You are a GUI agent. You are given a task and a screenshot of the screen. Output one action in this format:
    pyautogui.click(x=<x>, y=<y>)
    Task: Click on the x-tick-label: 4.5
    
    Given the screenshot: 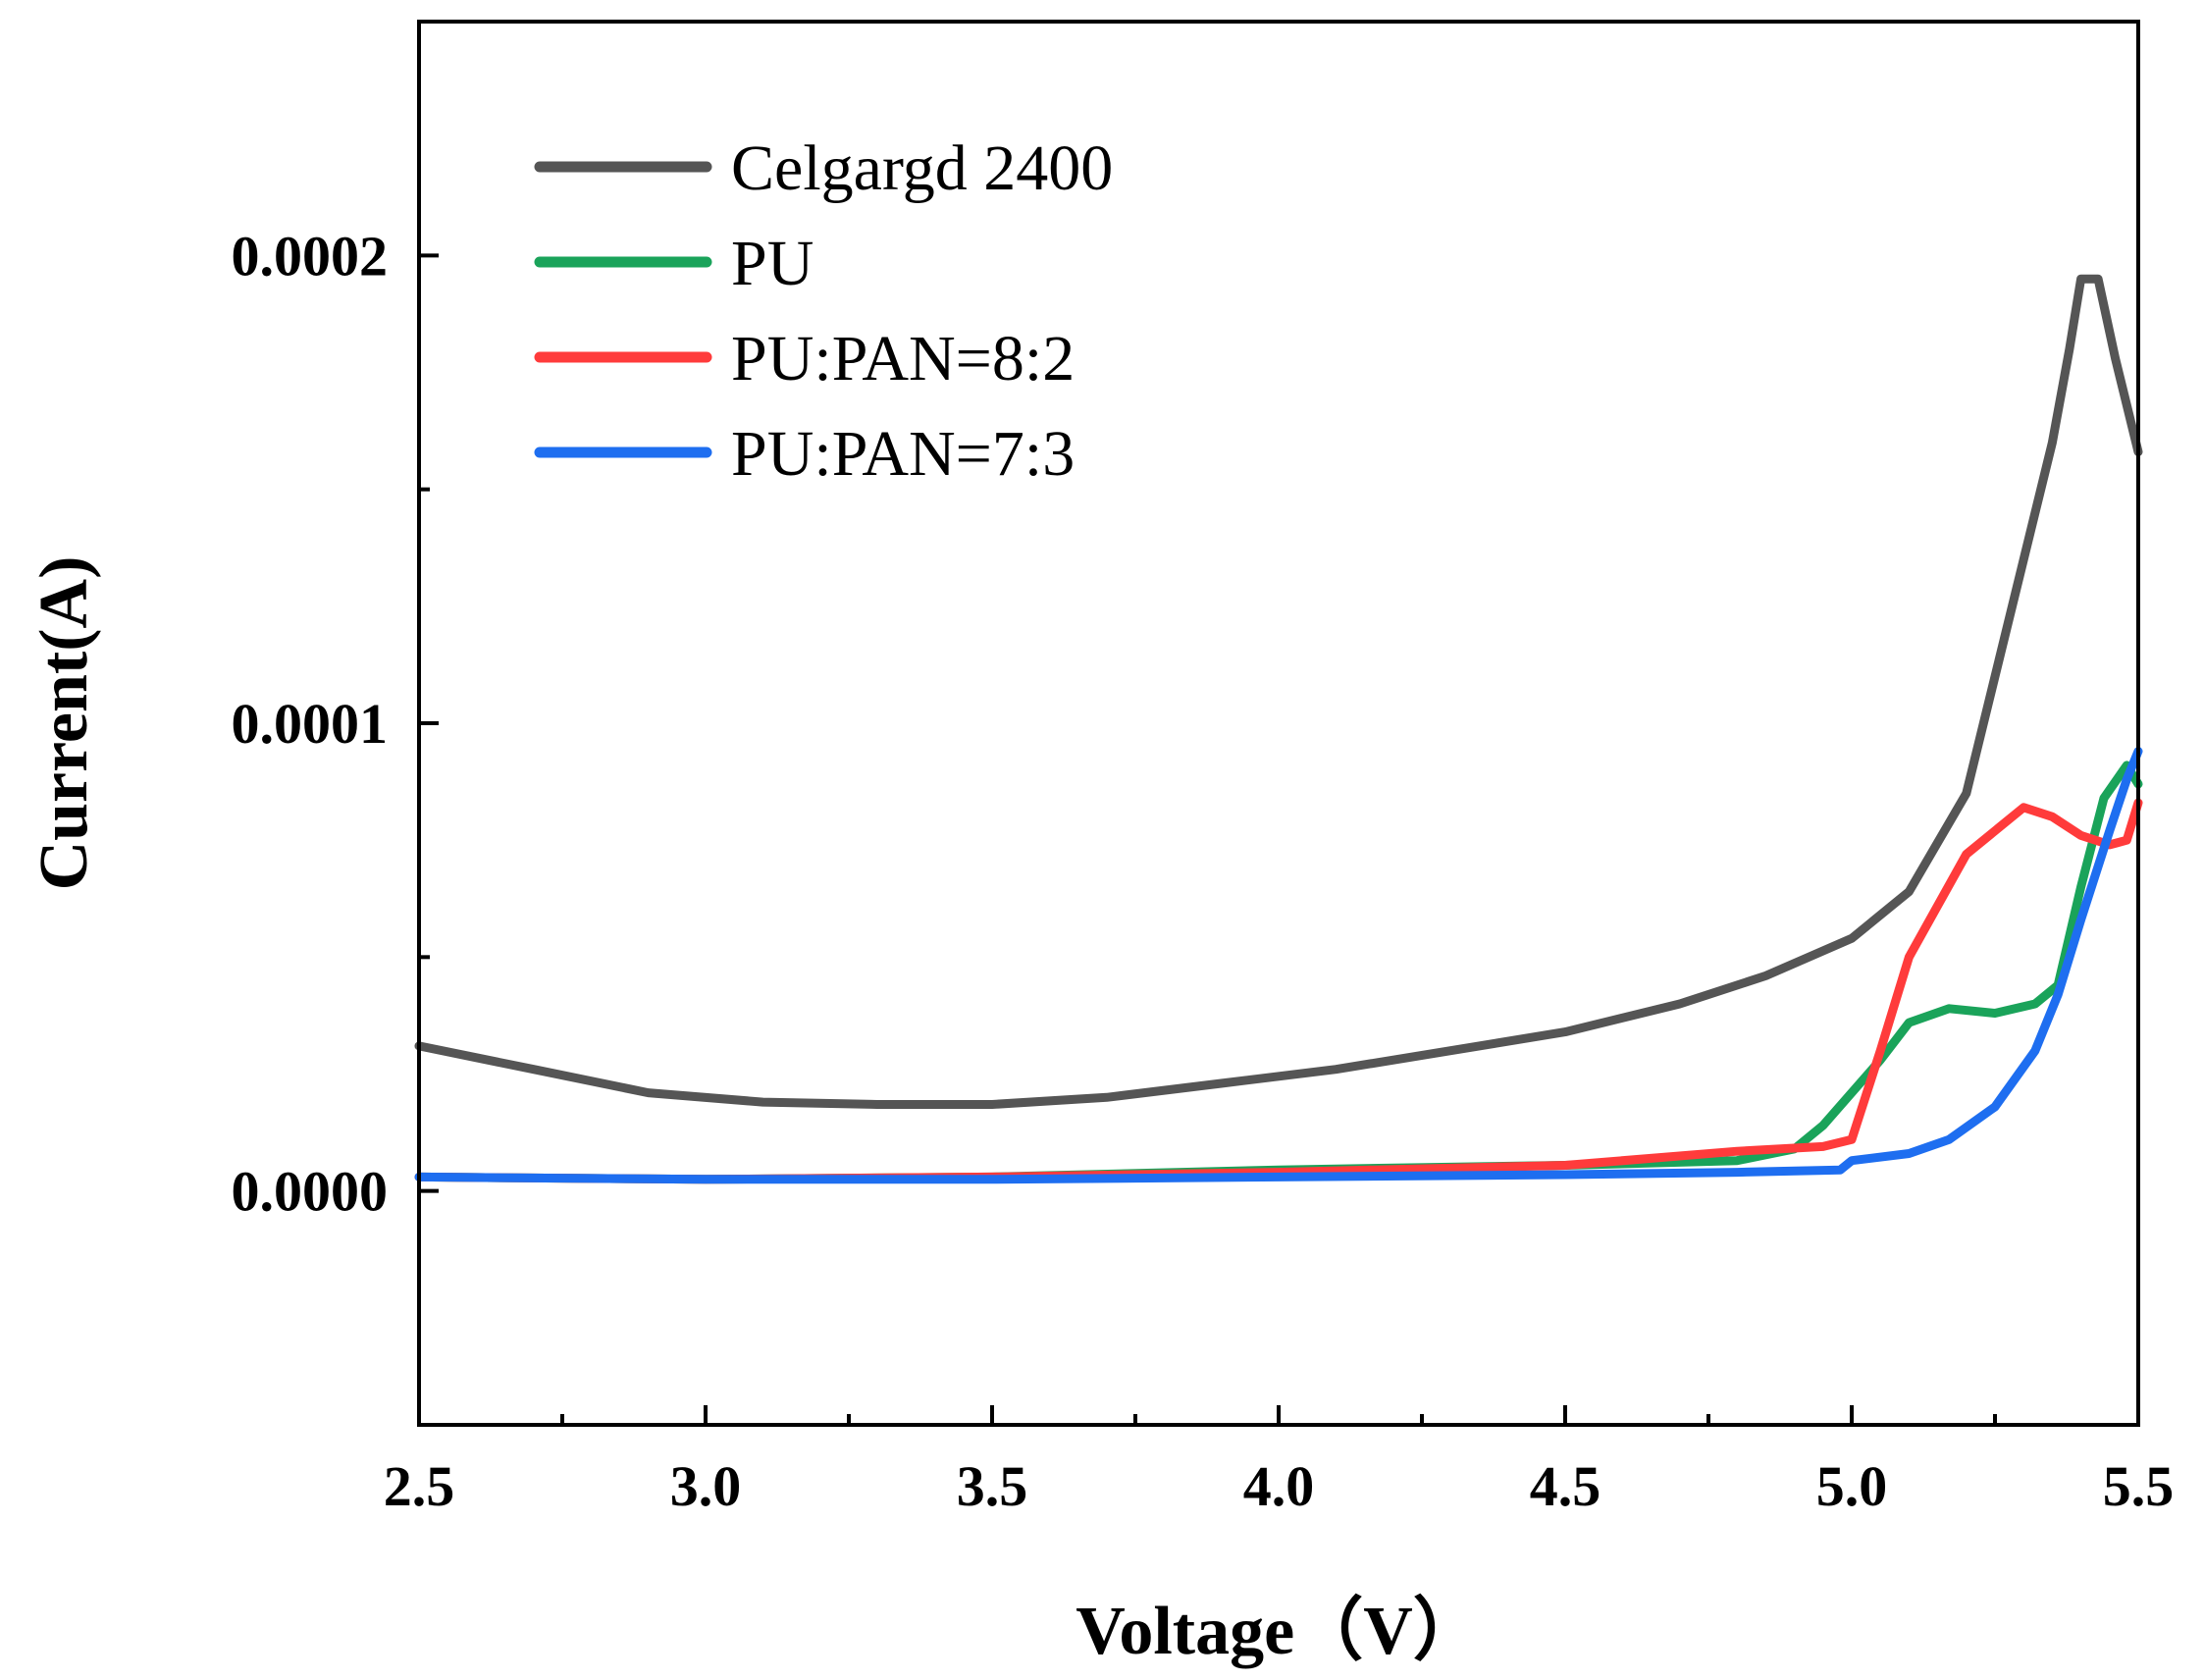 What is the action you would take?
    pyautogui.click(x=1565, y=1486)
    